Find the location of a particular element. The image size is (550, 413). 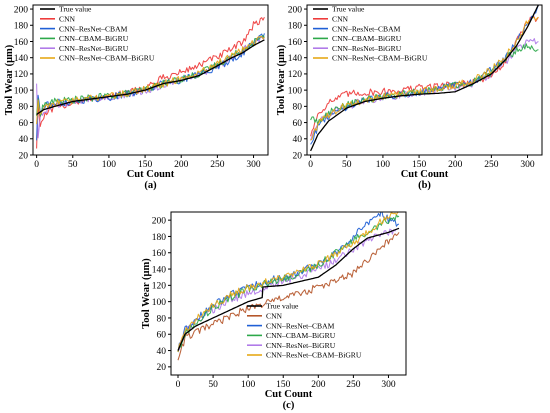

panel-label: (b) is located at coordinates (424, 185).